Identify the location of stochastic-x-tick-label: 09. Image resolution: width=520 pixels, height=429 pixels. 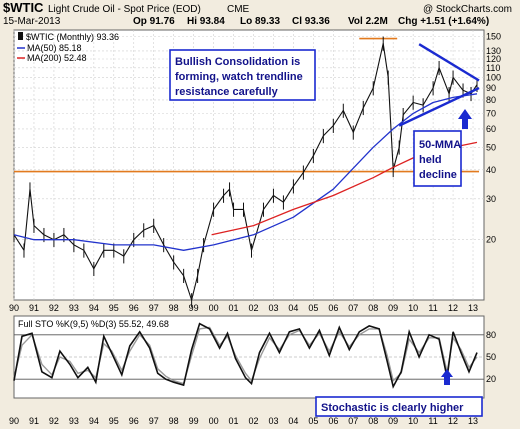
(393, 421).